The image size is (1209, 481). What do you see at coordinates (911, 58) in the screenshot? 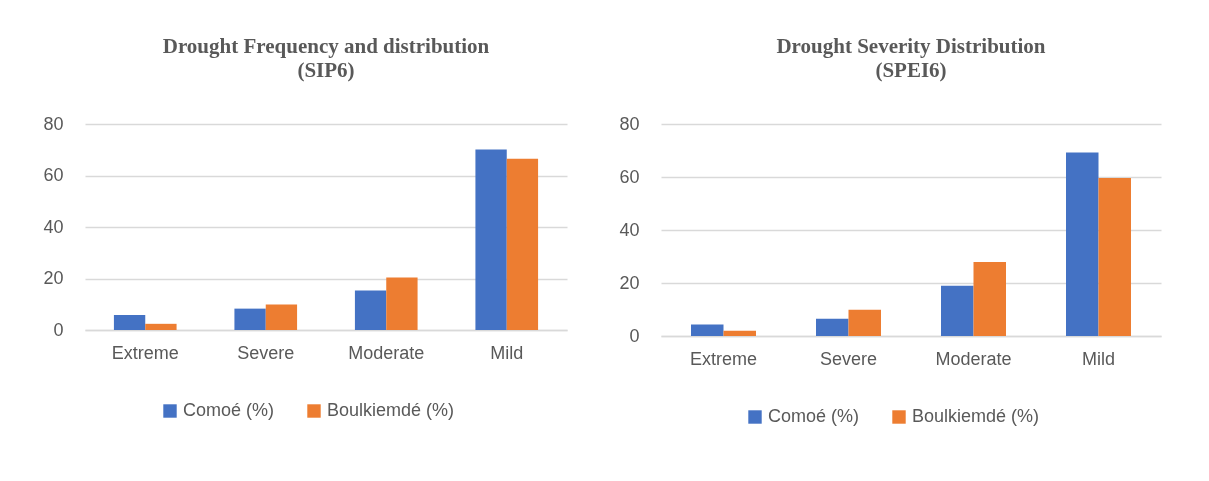
I see `chart-title: Drought Severity Distribution (SPEI6)` at bounding box center [911, 58].